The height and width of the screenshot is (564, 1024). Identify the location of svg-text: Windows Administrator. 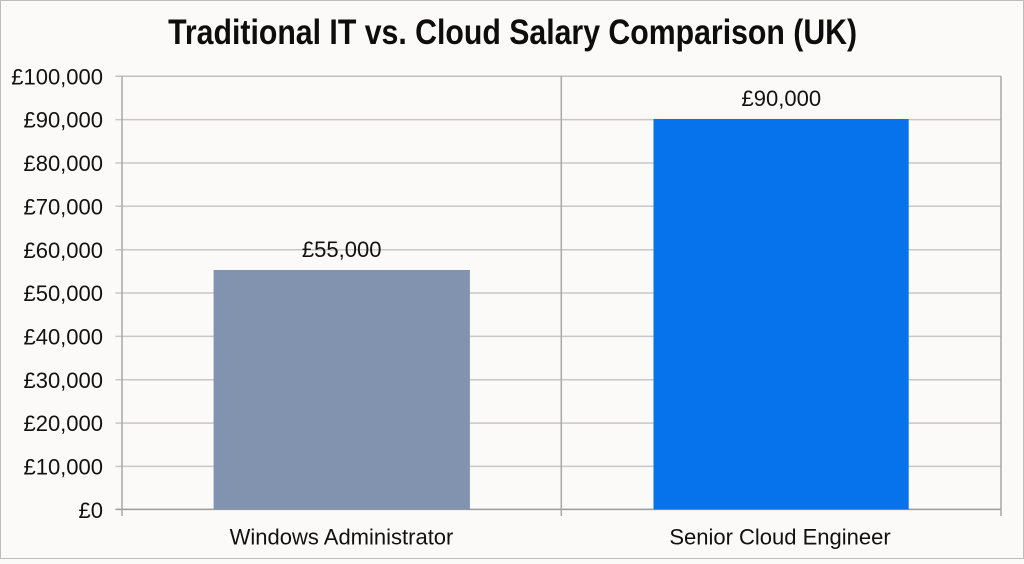
(342, 536).